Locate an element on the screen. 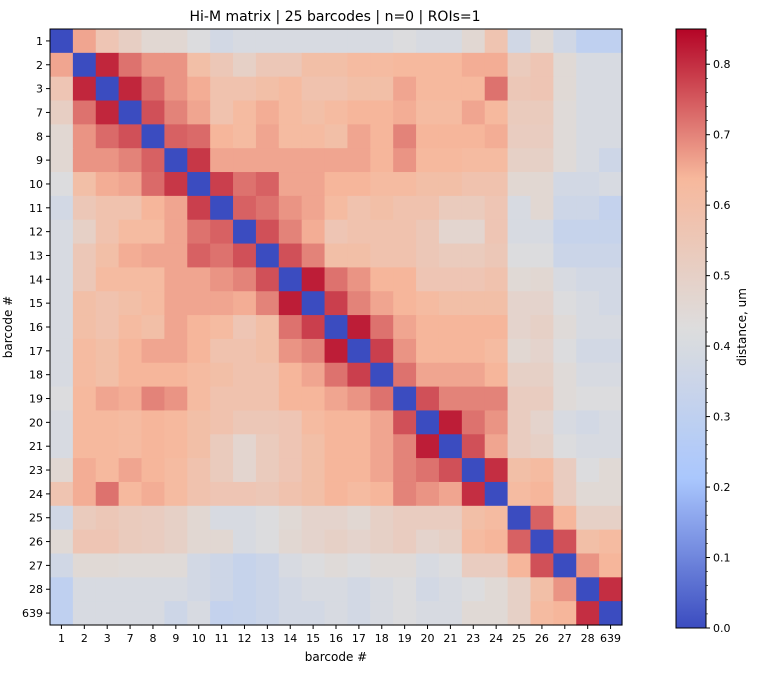 The height and width of the screenshot is (681, 767). y-tick-label: 19 is located at coordinates (36, 399).